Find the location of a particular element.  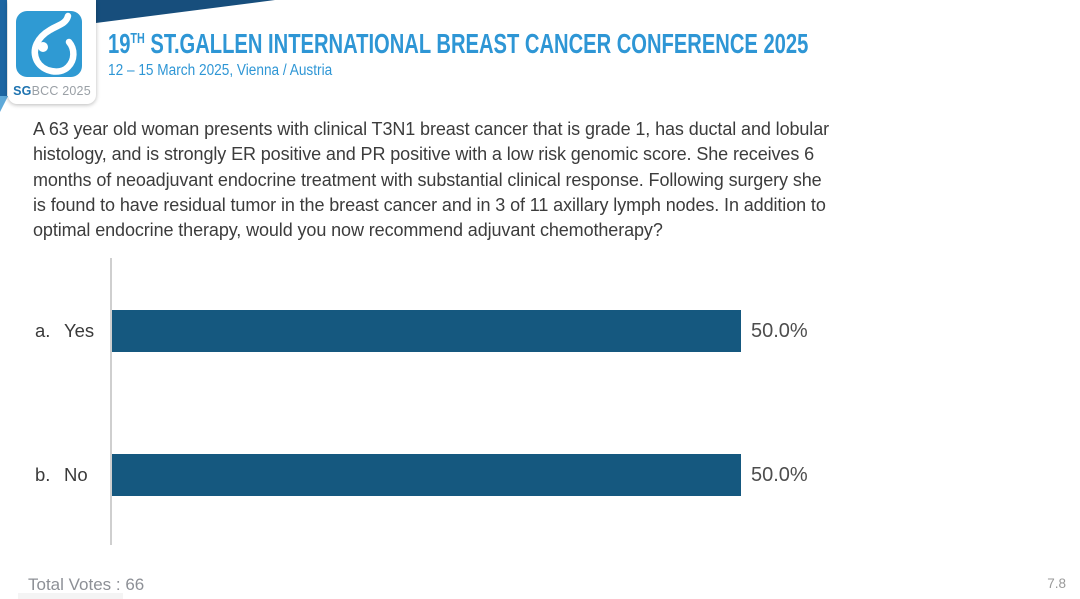

option-label: No is located at coordinates (76, 474).